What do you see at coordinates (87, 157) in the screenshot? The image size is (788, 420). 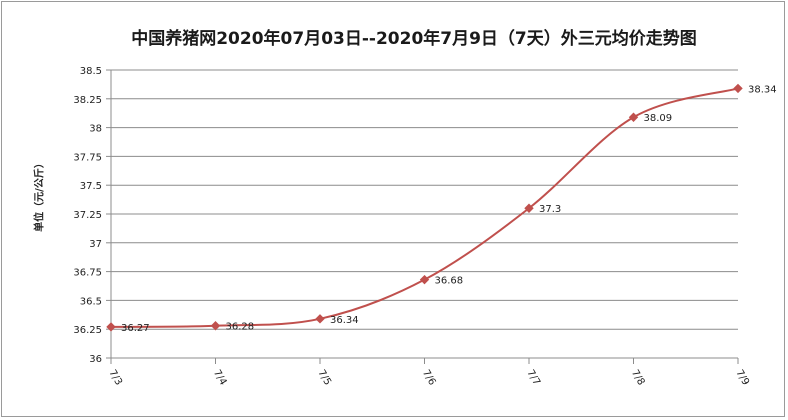 I see `y-tick-label: 37.75` at bounding box center [87, 157].